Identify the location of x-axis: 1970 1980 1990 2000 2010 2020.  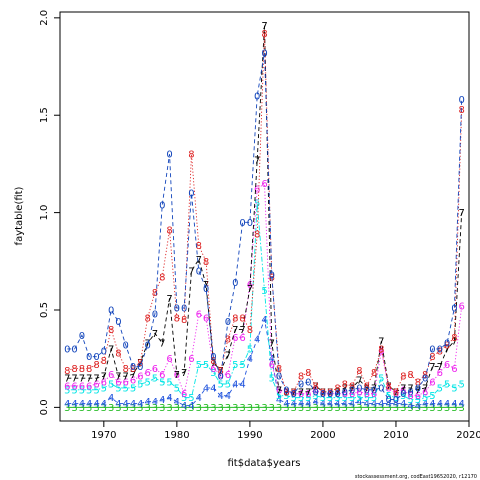
(285, 430).